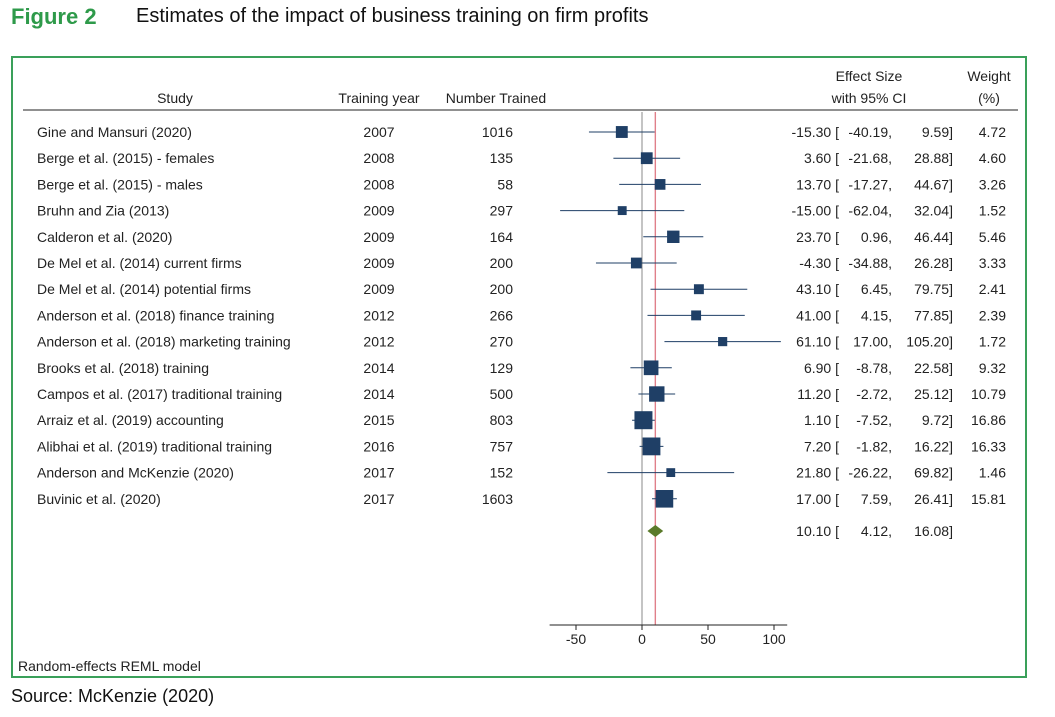 The height and width of the screenshot is (717, 1055). I want to click on ci-upper-value: 26.28], so click(933, 263).